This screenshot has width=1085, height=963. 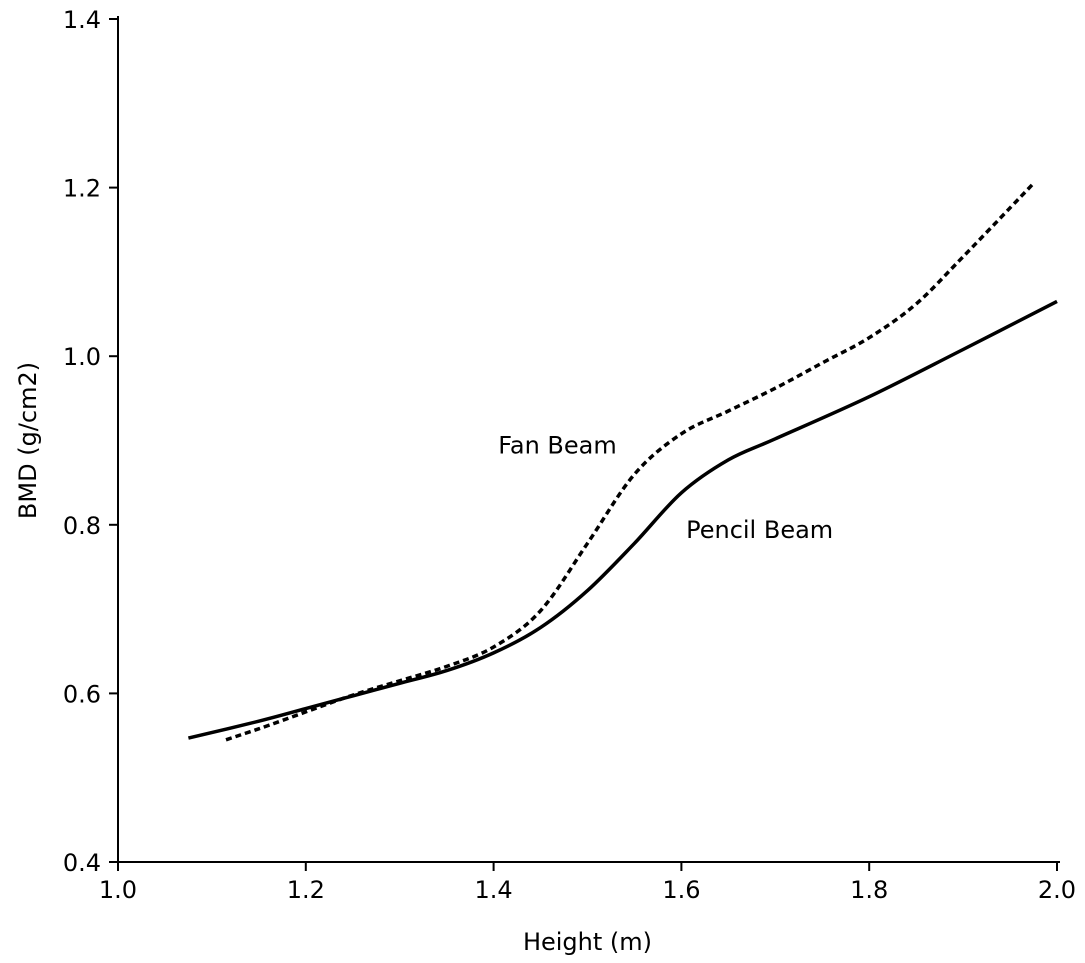 What do you see at coordinates (587, 883) in the screenshot?
I see `x-ticks: 1.0 1.2 1.4 1.6 1.8 2.0` at bounding box center [587, 883].